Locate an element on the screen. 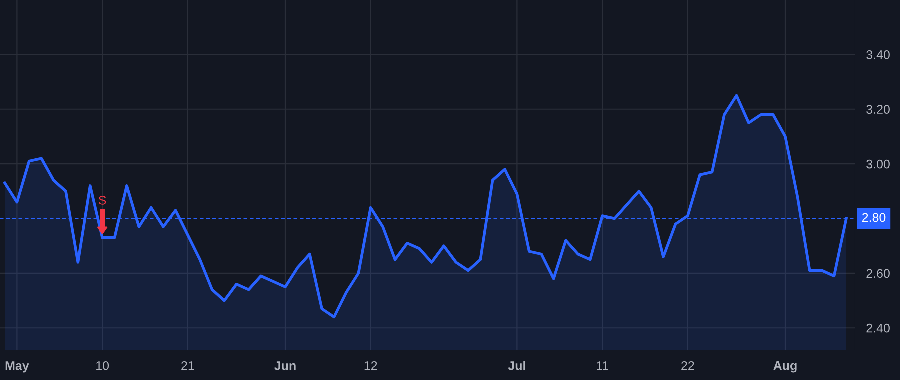 The height and width of the screenshot is (380, 900). x-tick-label: 21 is located at coordinates (188, 365).